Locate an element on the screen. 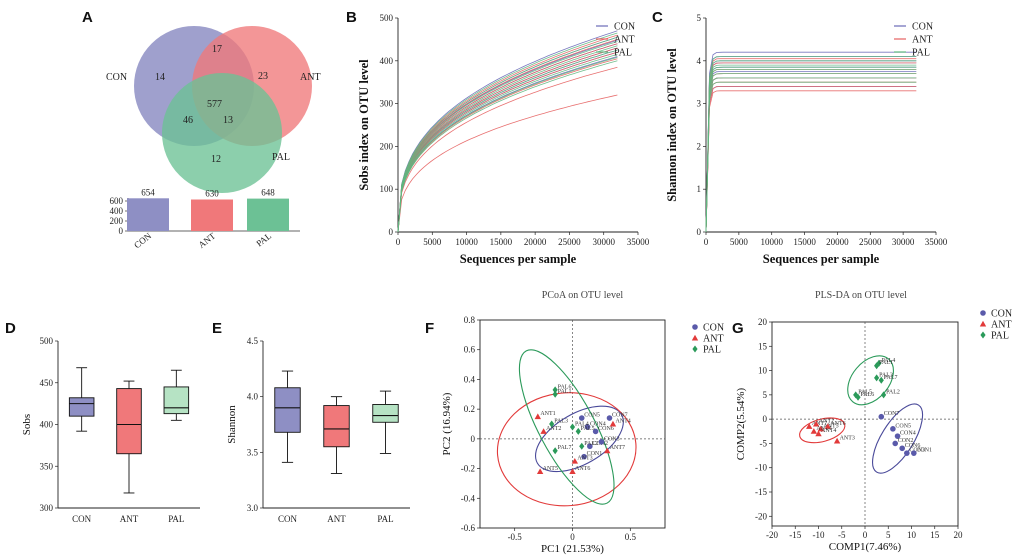 This screenshot has width=1021, height=560. point-ant6 is located at coordinates (572, 471).